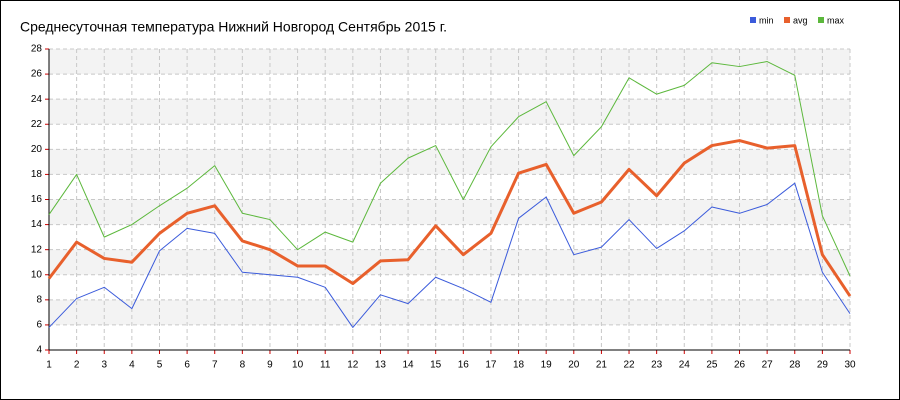 This screenshot has width=900, height=400. What do you see at coordinates (49, 365) in the screenshot?
I see `x-tick-label: 1` at bounding box center [49, 365].